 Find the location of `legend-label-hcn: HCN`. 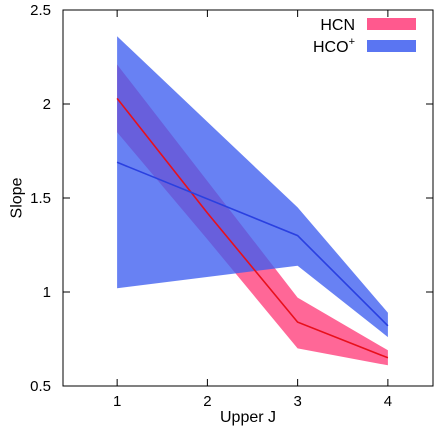

legend-label-hcn: HCN is located at coordinates (337, 25).